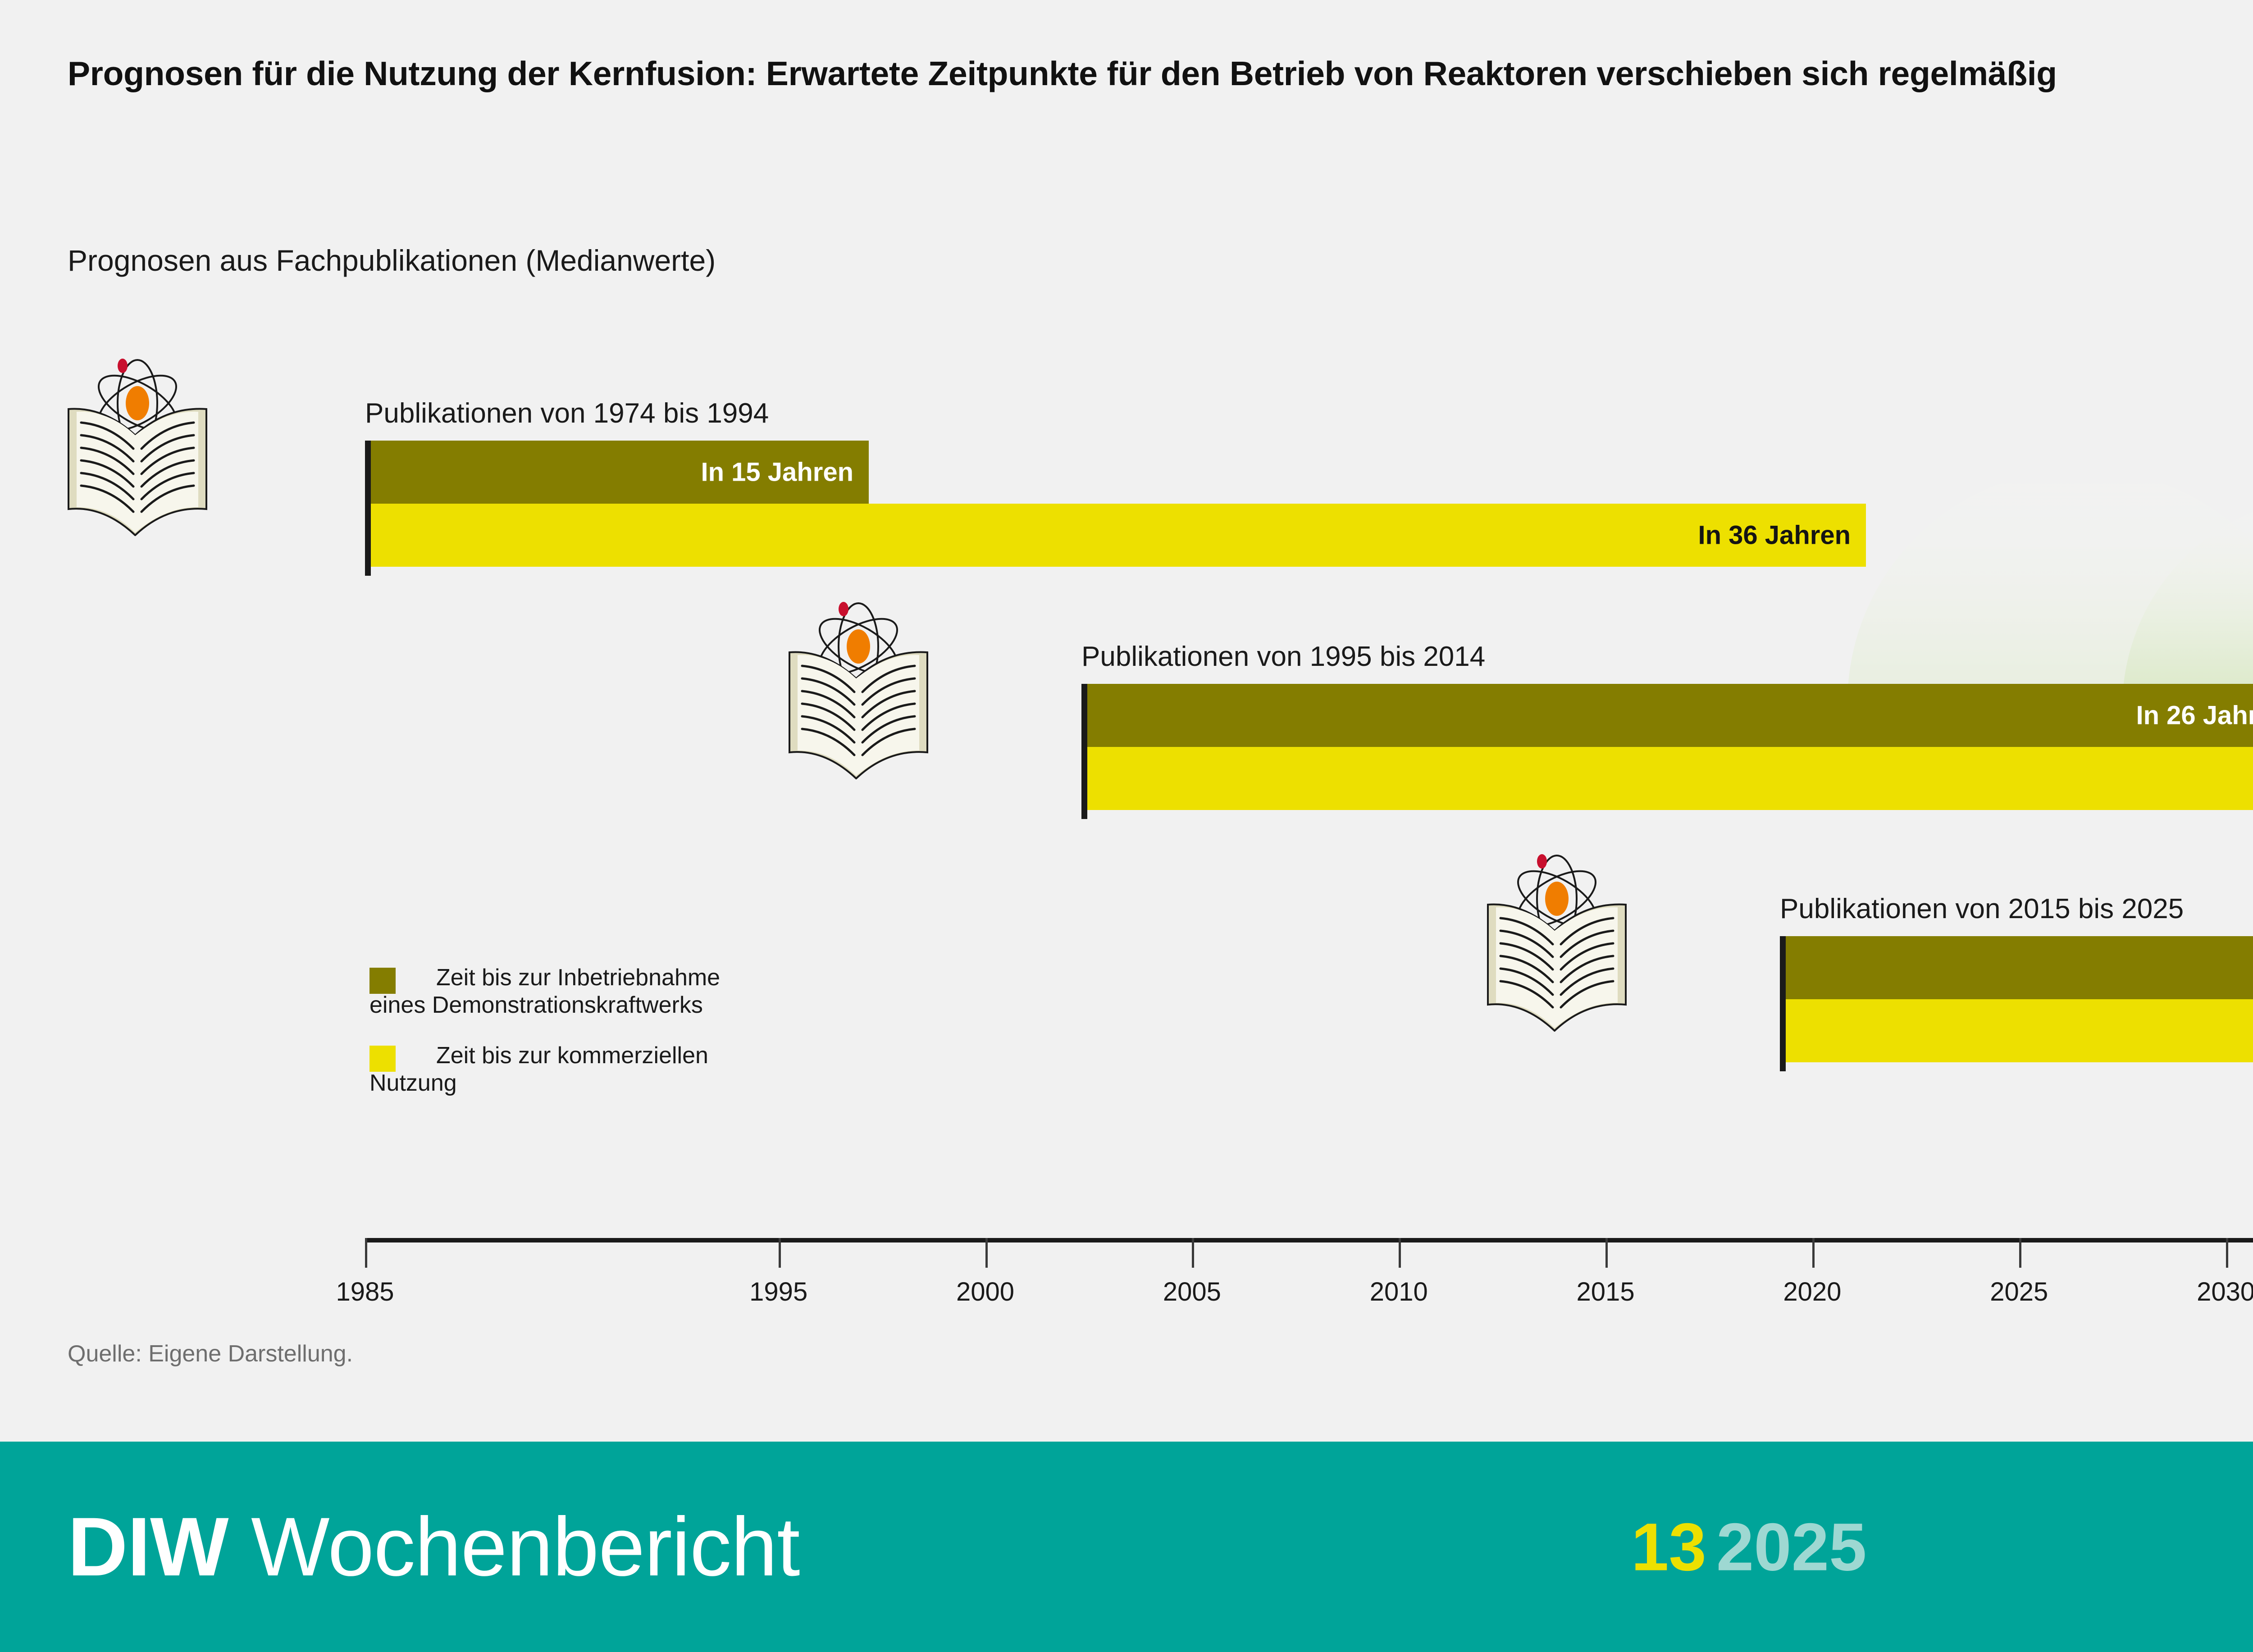 Image resolution: width=2253 pixels, height=1652 pixels. Describe the element at coordinates (1118, 535) in the screenshot. I see `bar-group-1-commercial: In 36 Jahren` at that location.